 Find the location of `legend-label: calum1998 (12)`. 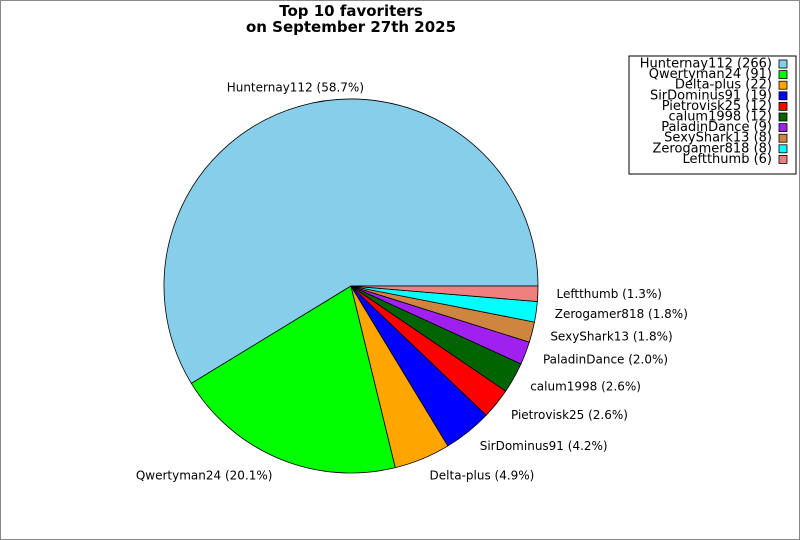

legend-label: calum1998 (12) is located at coordinates (720, 117).